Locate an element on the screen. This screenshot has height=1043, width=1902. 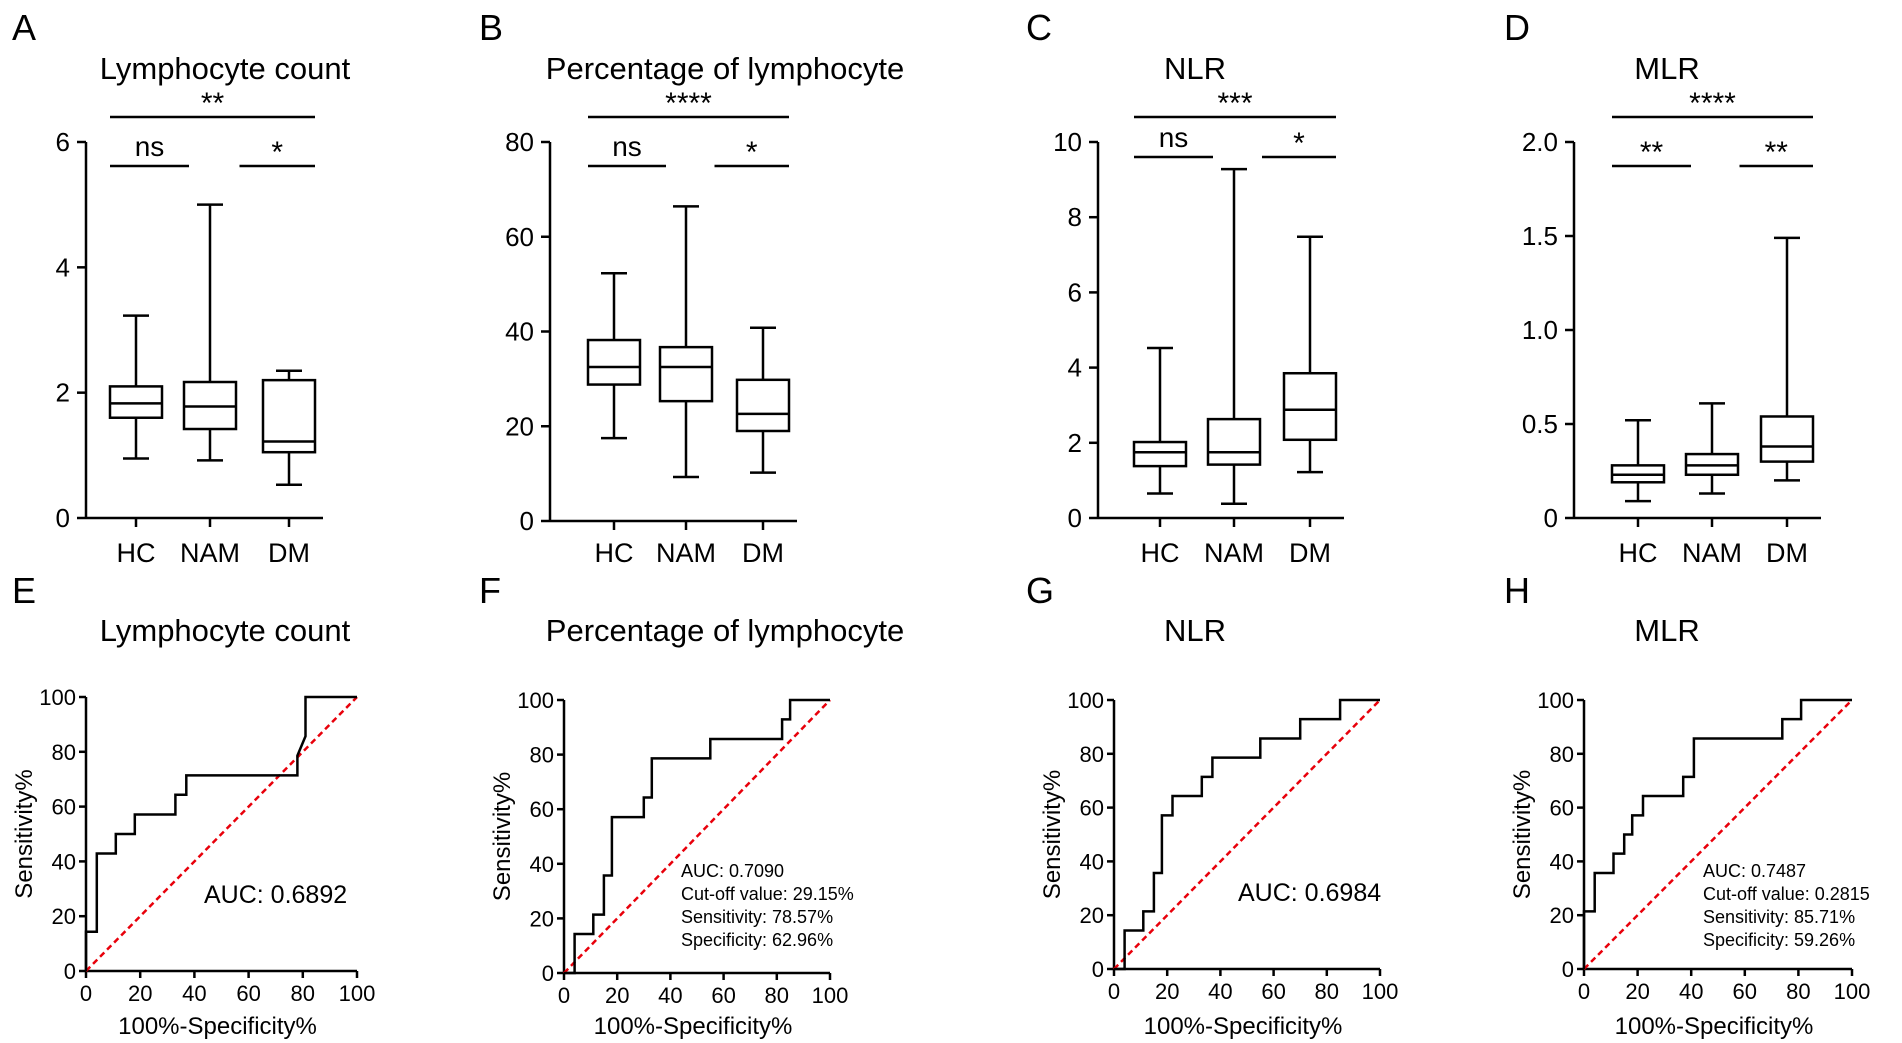
panel-letter: A is located at coordinates (24, 27).